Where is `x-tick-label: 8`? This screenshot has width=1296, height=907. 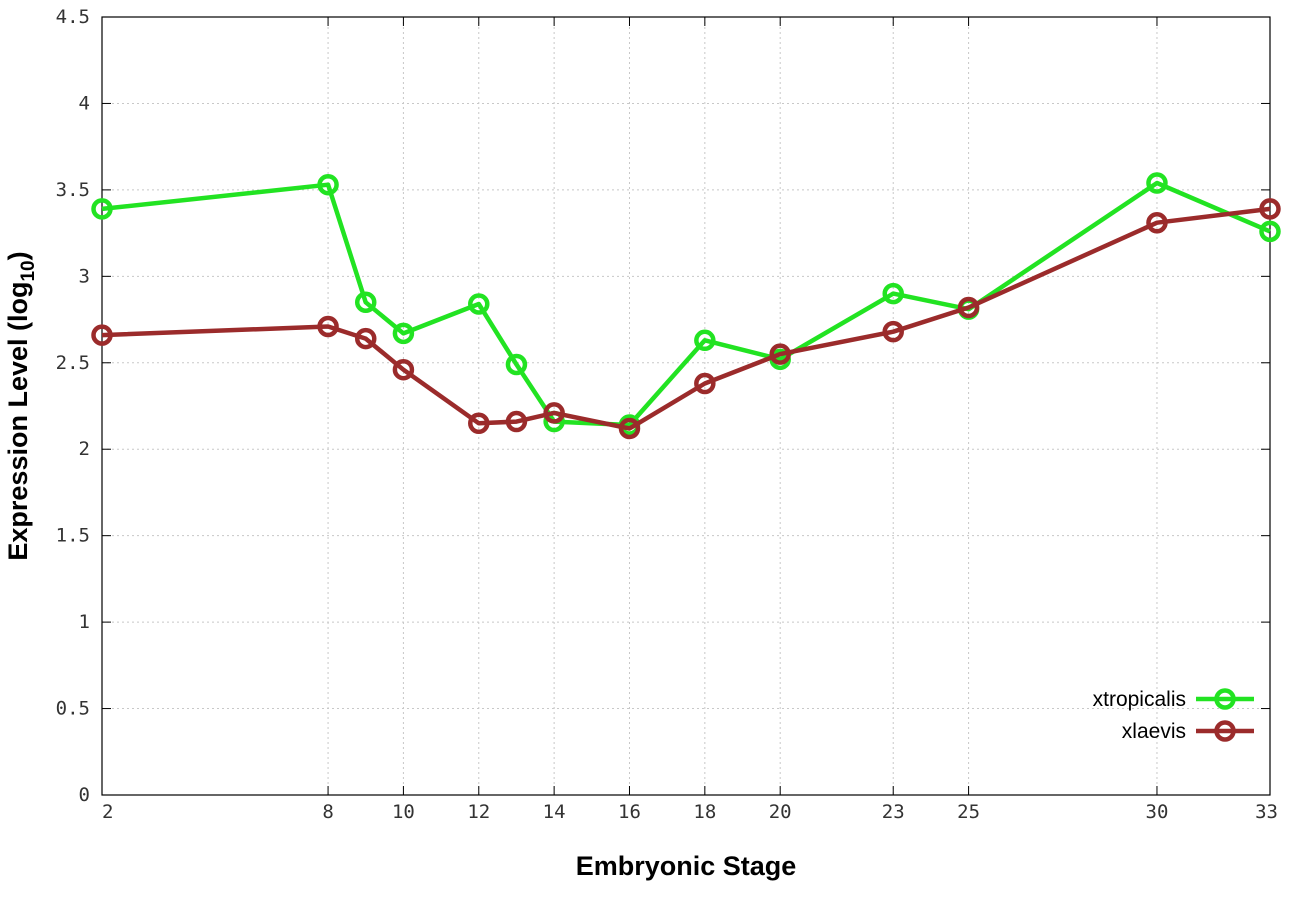
x-tick-label: 8 is located at coordinates (327, 812).